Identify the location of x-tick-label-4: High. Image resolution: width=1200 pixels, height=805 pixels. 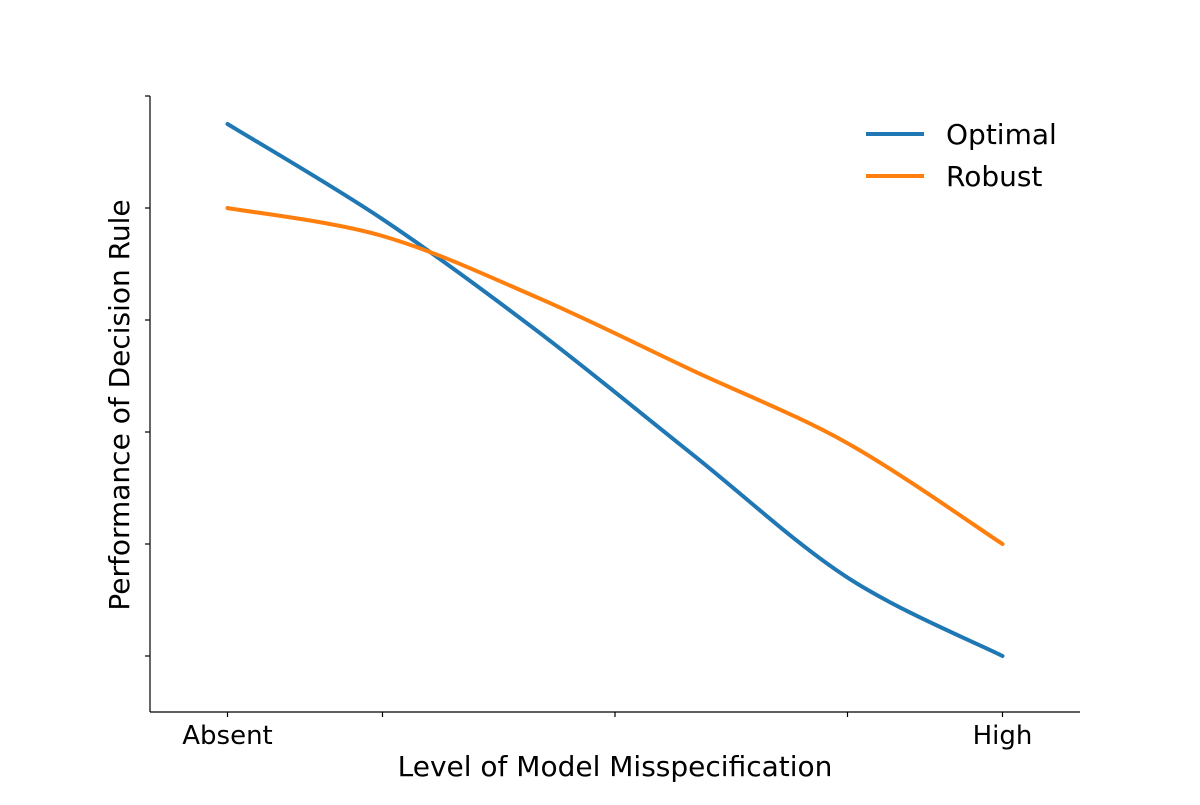
(1003, 736).